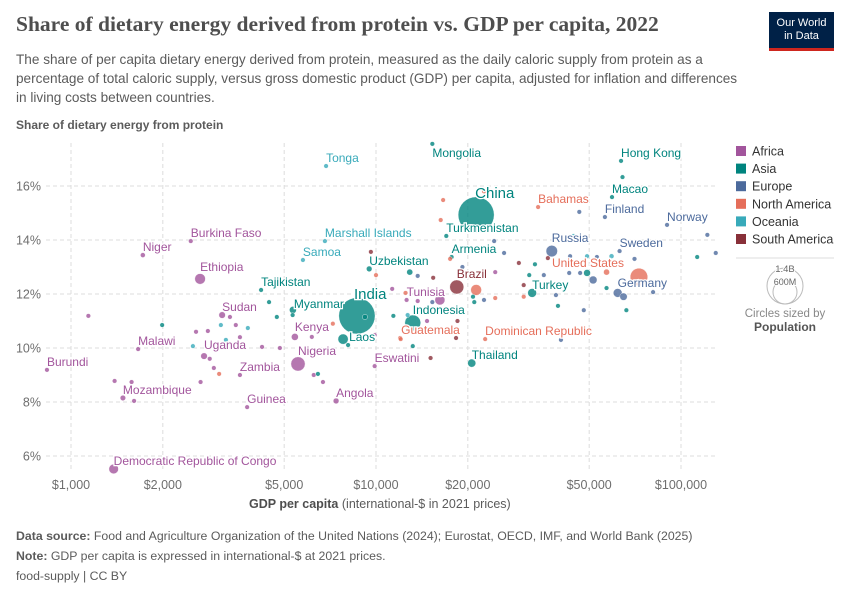 The width and height of the screenshot is (850, 600). I want to click on point-uganda, so click(204, 356).